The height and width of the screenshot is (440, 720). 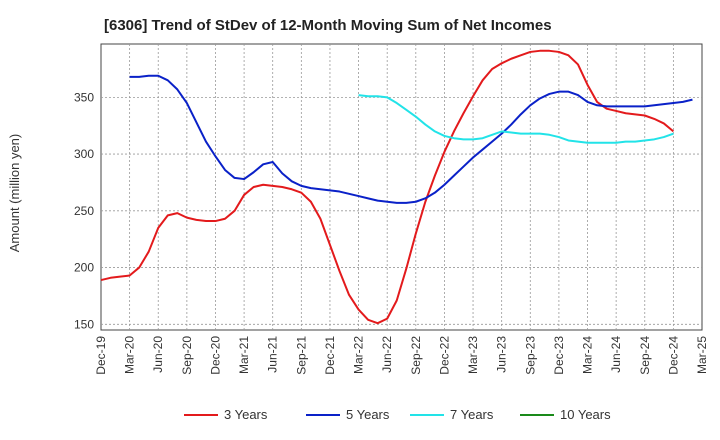 I want to click on legend-label-5-years: 5 Years, so click(x=368, y=414).